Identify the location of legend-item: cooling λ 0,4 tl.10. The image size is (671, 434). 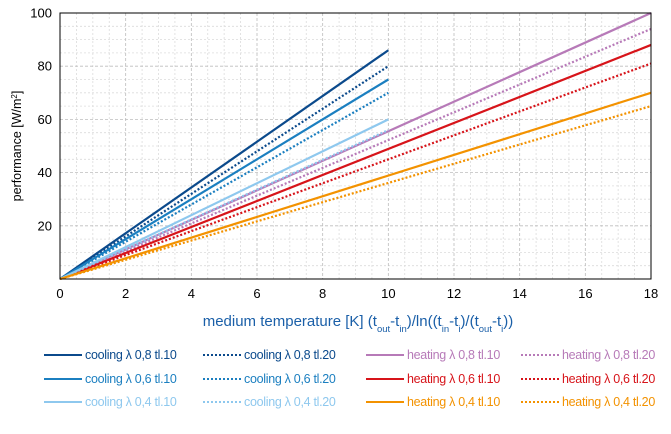
(110, 402).